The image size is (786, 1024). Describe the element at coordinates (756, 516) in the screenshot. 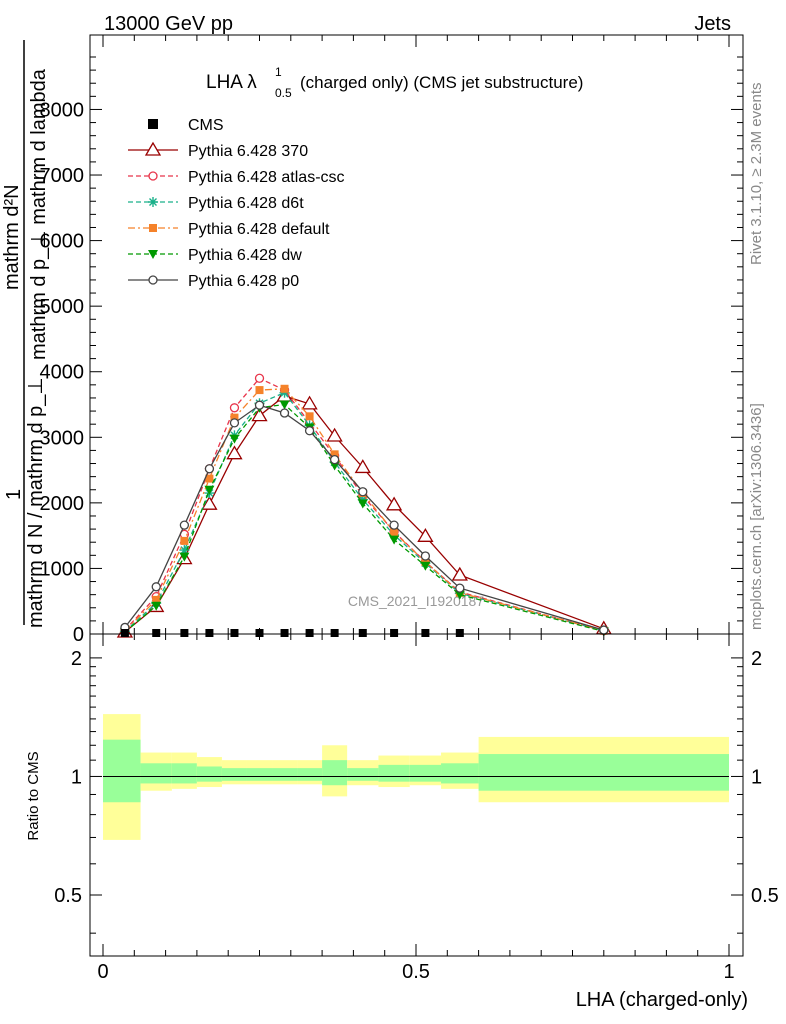

I see `mcplots-text: mcplots.cern.ch [arXiv:1306.3436]` at that location.